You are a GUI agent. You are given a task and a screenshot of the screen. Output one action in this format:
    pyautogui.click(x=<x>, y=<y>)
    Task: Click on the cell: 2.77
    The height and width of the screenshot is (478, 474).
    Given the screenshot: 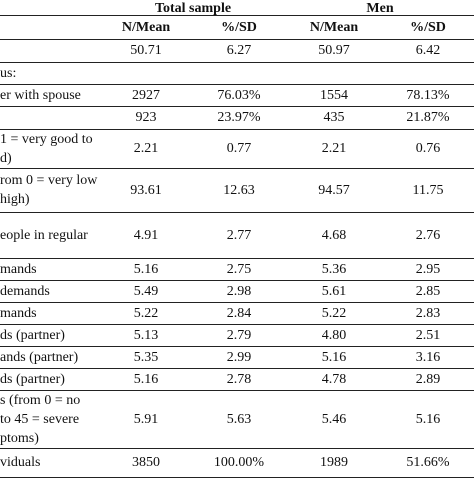 What is the action you would take?
    pyautogui.click(x=239, y=235)
    